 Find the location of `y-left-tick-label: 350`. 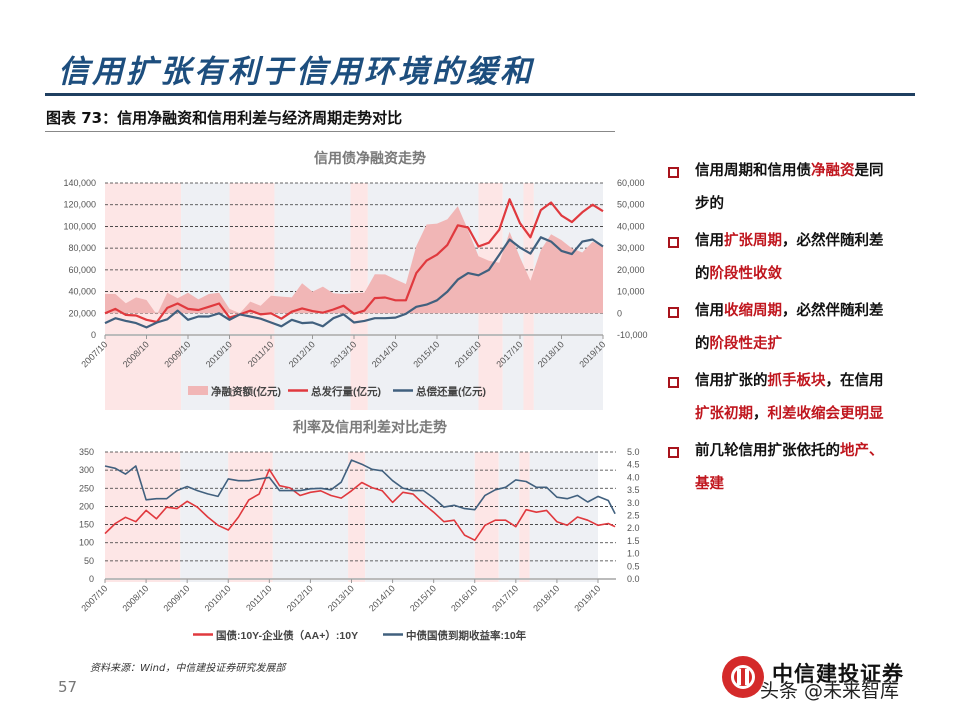

y-left-tick-label: 350 is located at coordinates (86, 452).